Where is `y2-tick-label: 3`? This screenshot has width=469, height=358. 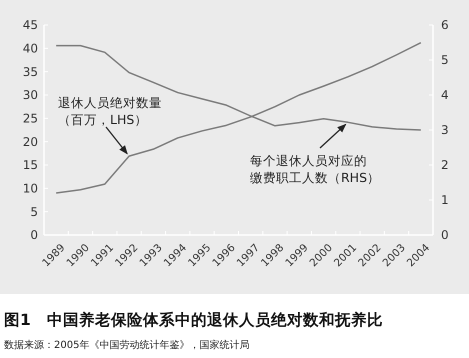
y2-tick-label: 3 is located at coordinates (445, 130).